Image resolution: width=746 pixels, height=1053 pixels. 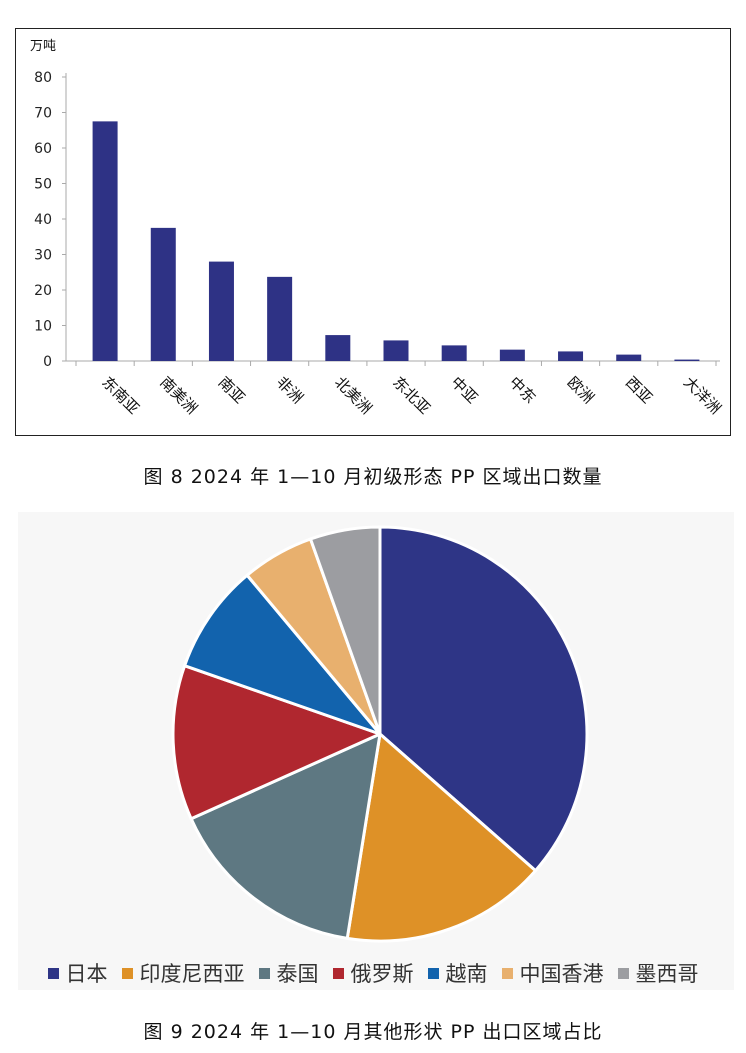 What do you see at coordinates (702, 395) in the screenshot?
I see `x-tick-label: 大洋洲` at bounding box center [702, 395].